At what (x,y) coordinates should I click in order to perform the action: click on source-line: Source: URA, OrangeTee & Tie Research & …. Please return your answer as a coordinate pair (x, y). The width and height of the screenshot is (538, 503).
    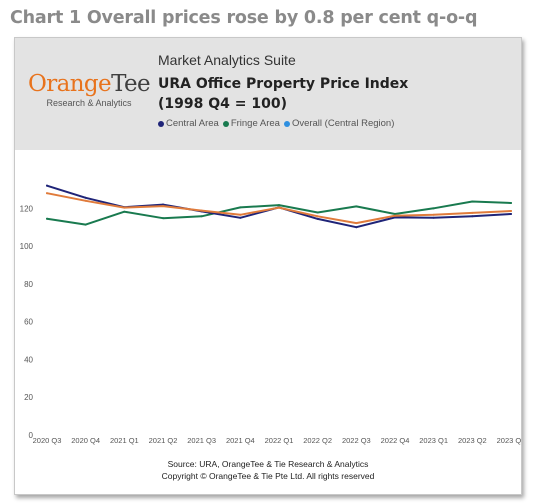
    Looking at the image, I should click on (268, 464).